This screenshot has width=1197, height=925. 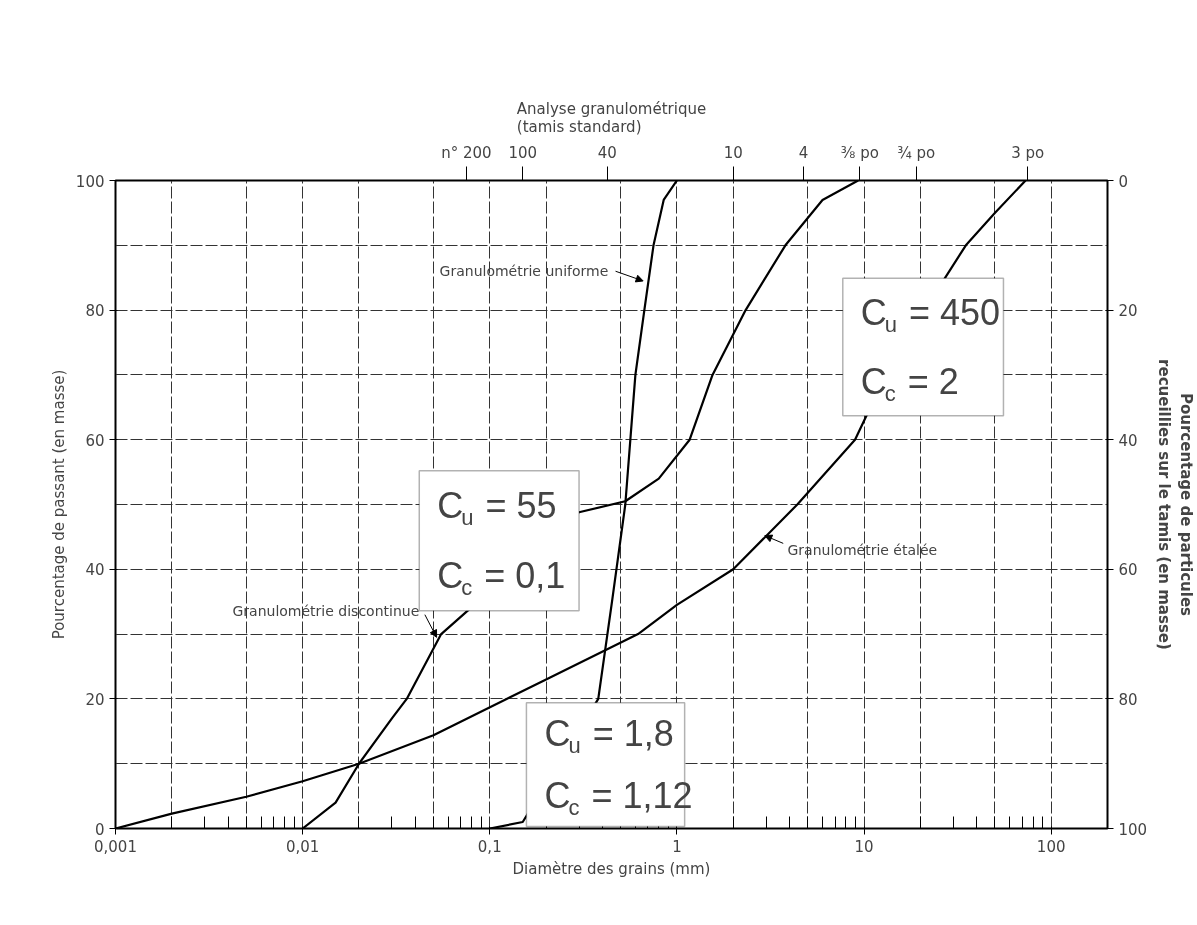 I want to click on y-tick-label: 100, so click(x=90, y=181).